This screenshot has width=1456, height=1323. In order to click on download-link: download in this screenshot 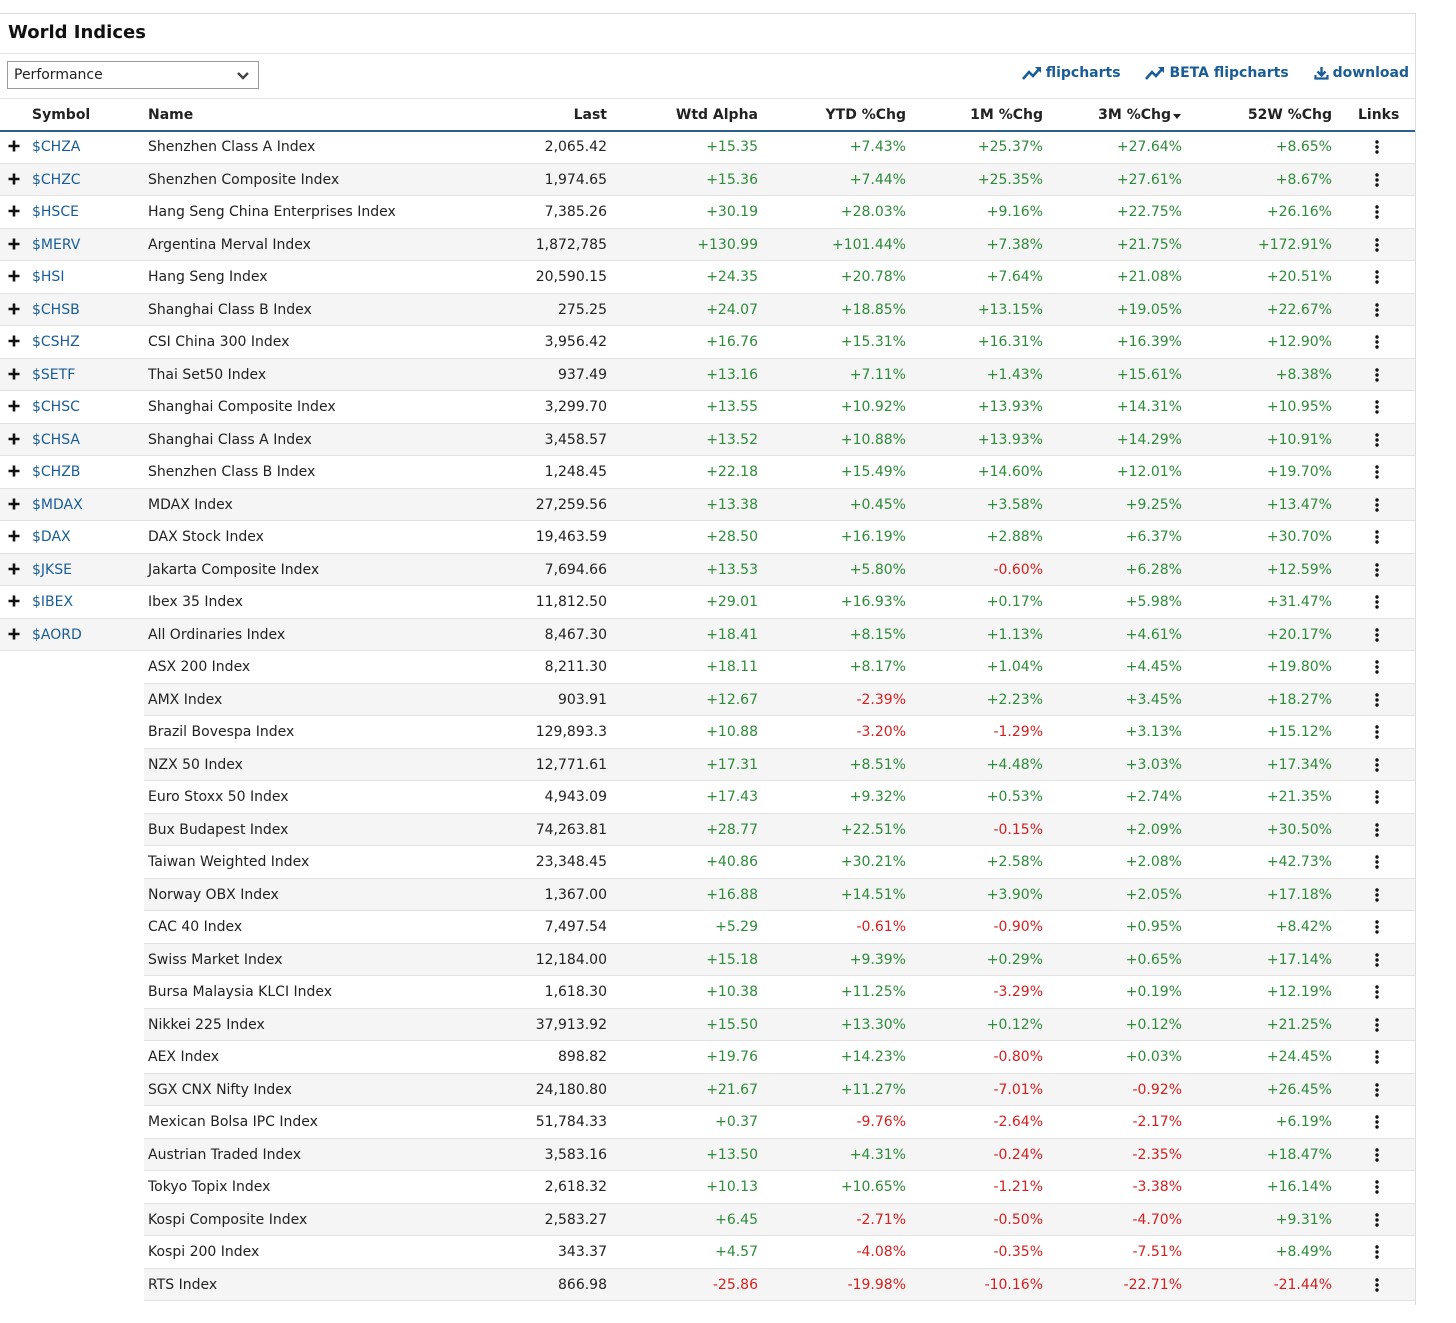, I will do `click(1361, 73)`.